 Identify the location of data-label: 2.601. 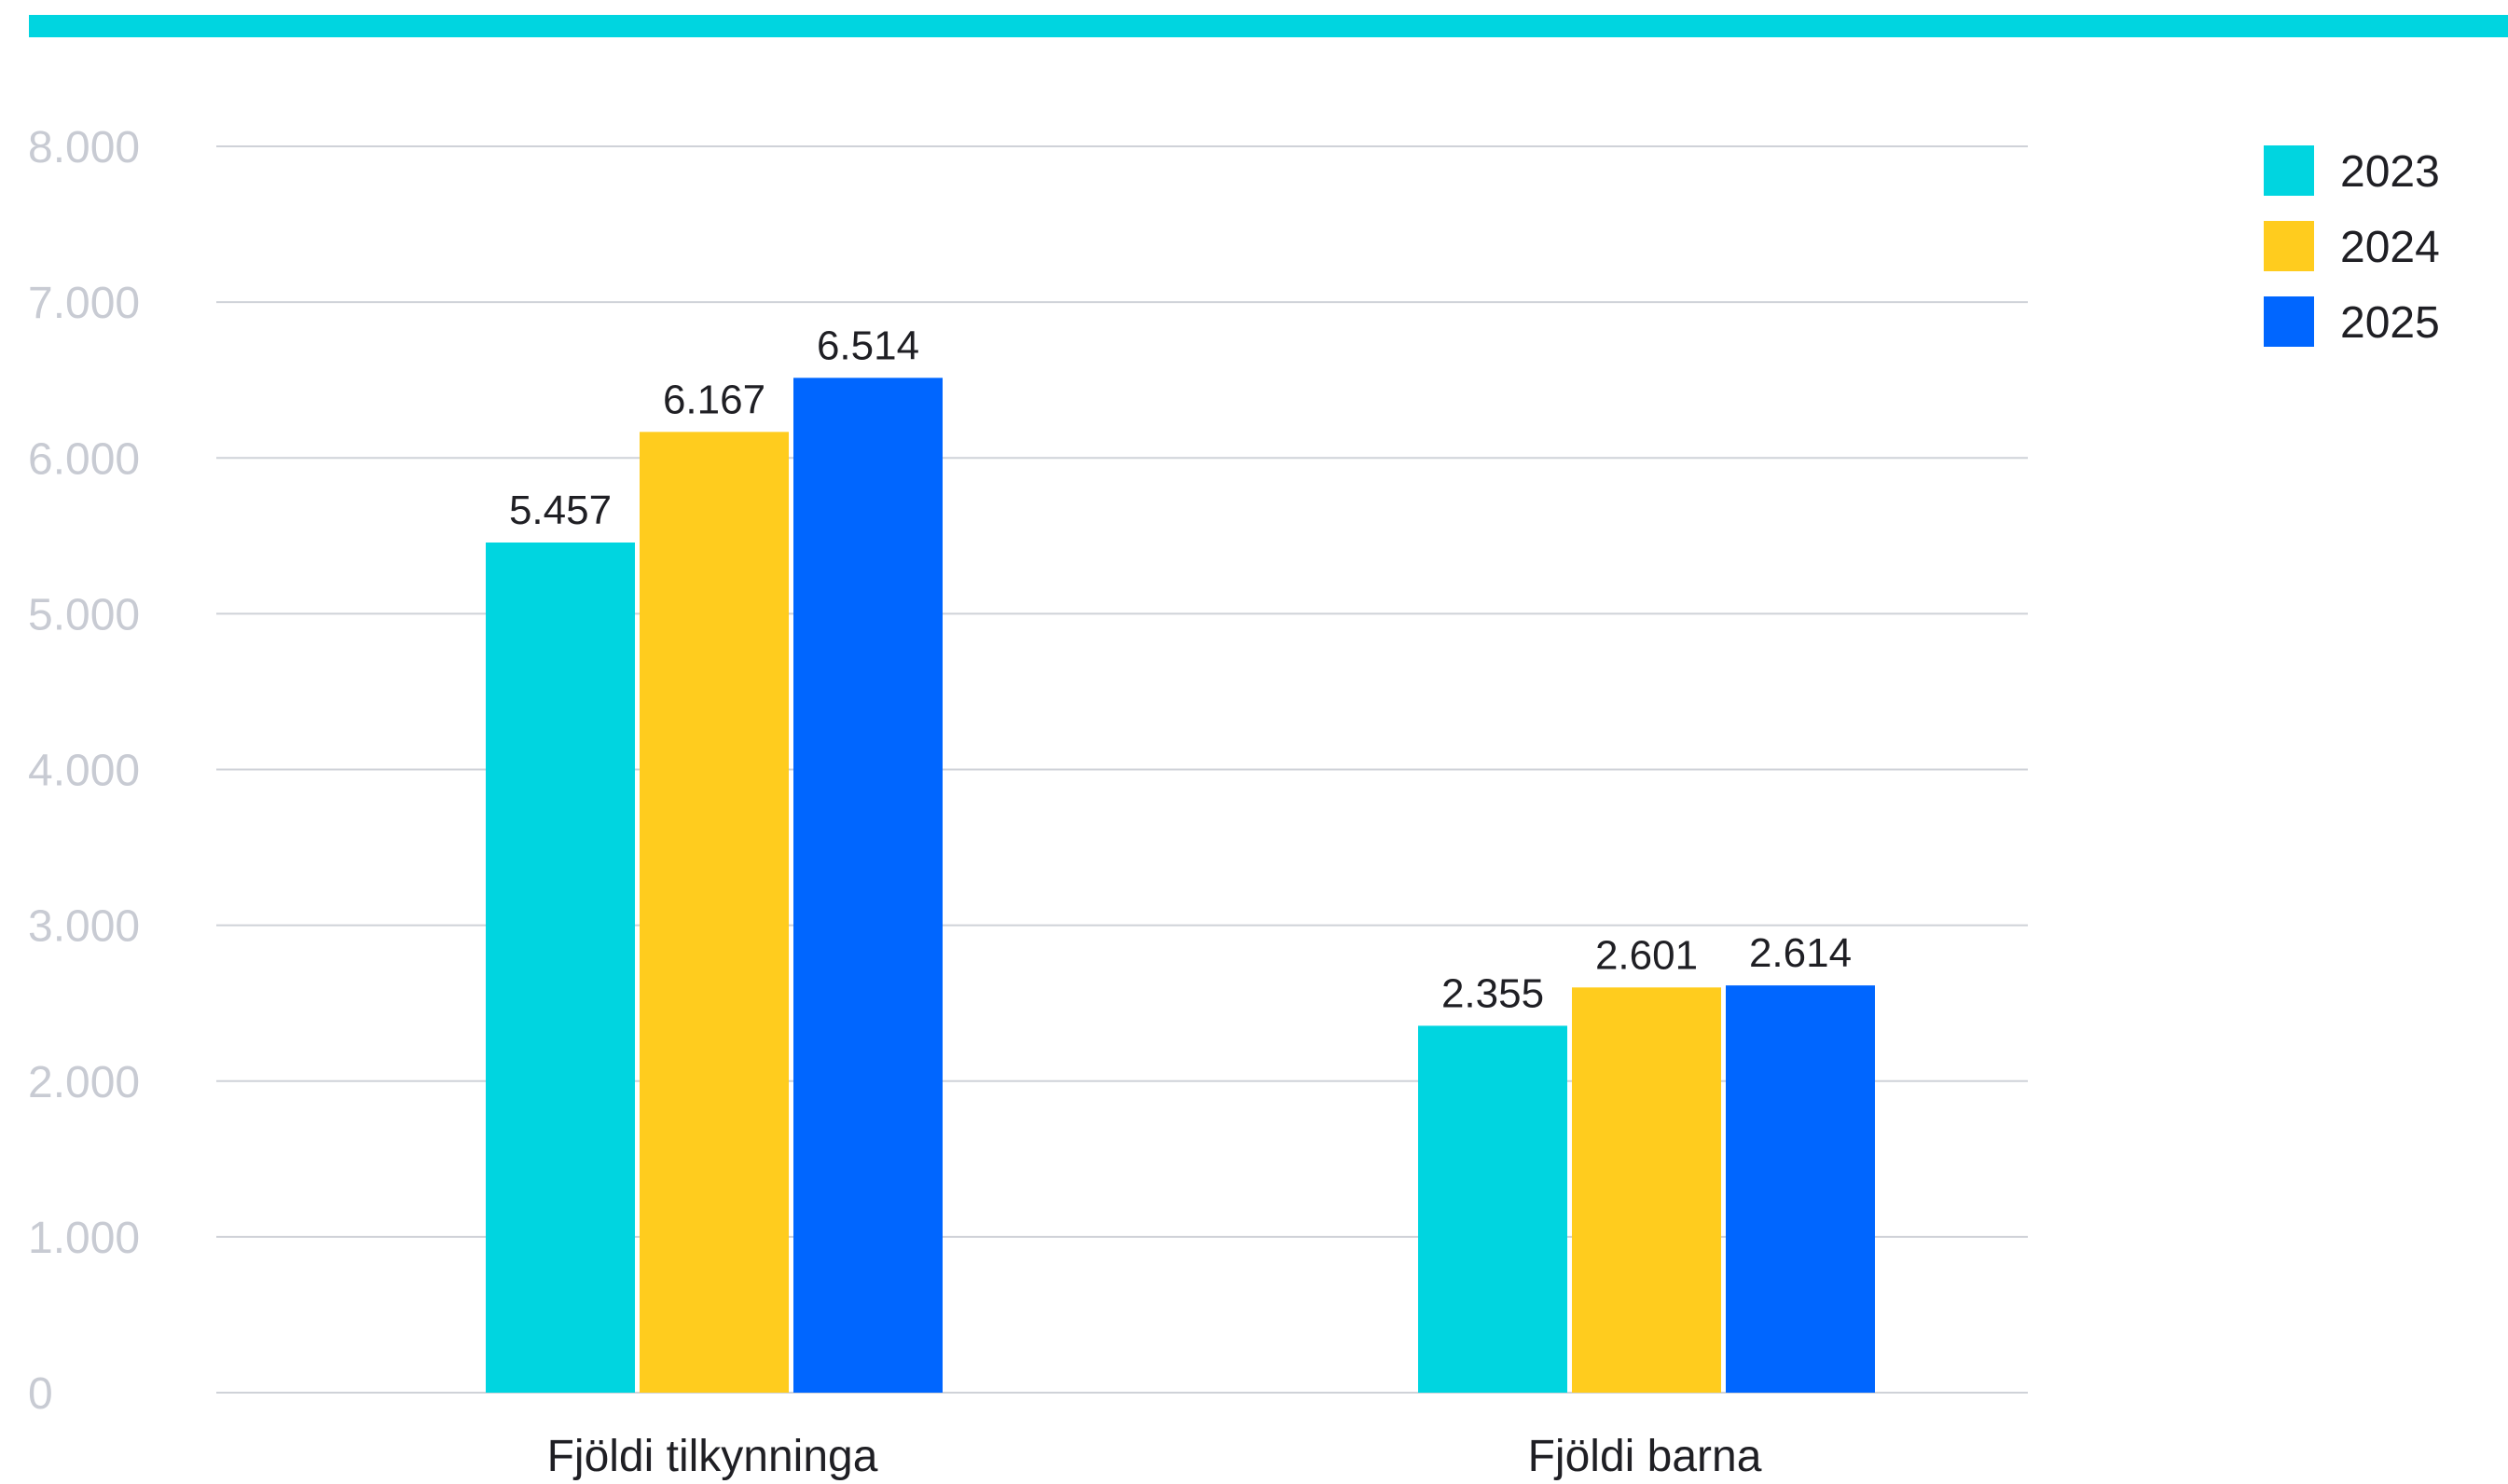
(1646, 955).